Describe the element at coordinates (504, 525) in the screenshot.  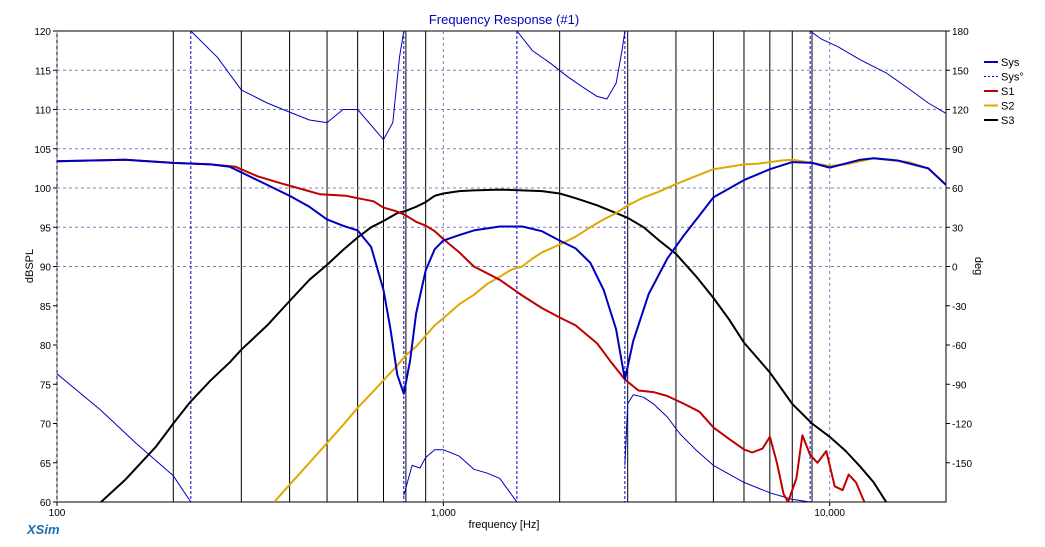
I see `x-axis-label: frequency [Hz]` at that location.